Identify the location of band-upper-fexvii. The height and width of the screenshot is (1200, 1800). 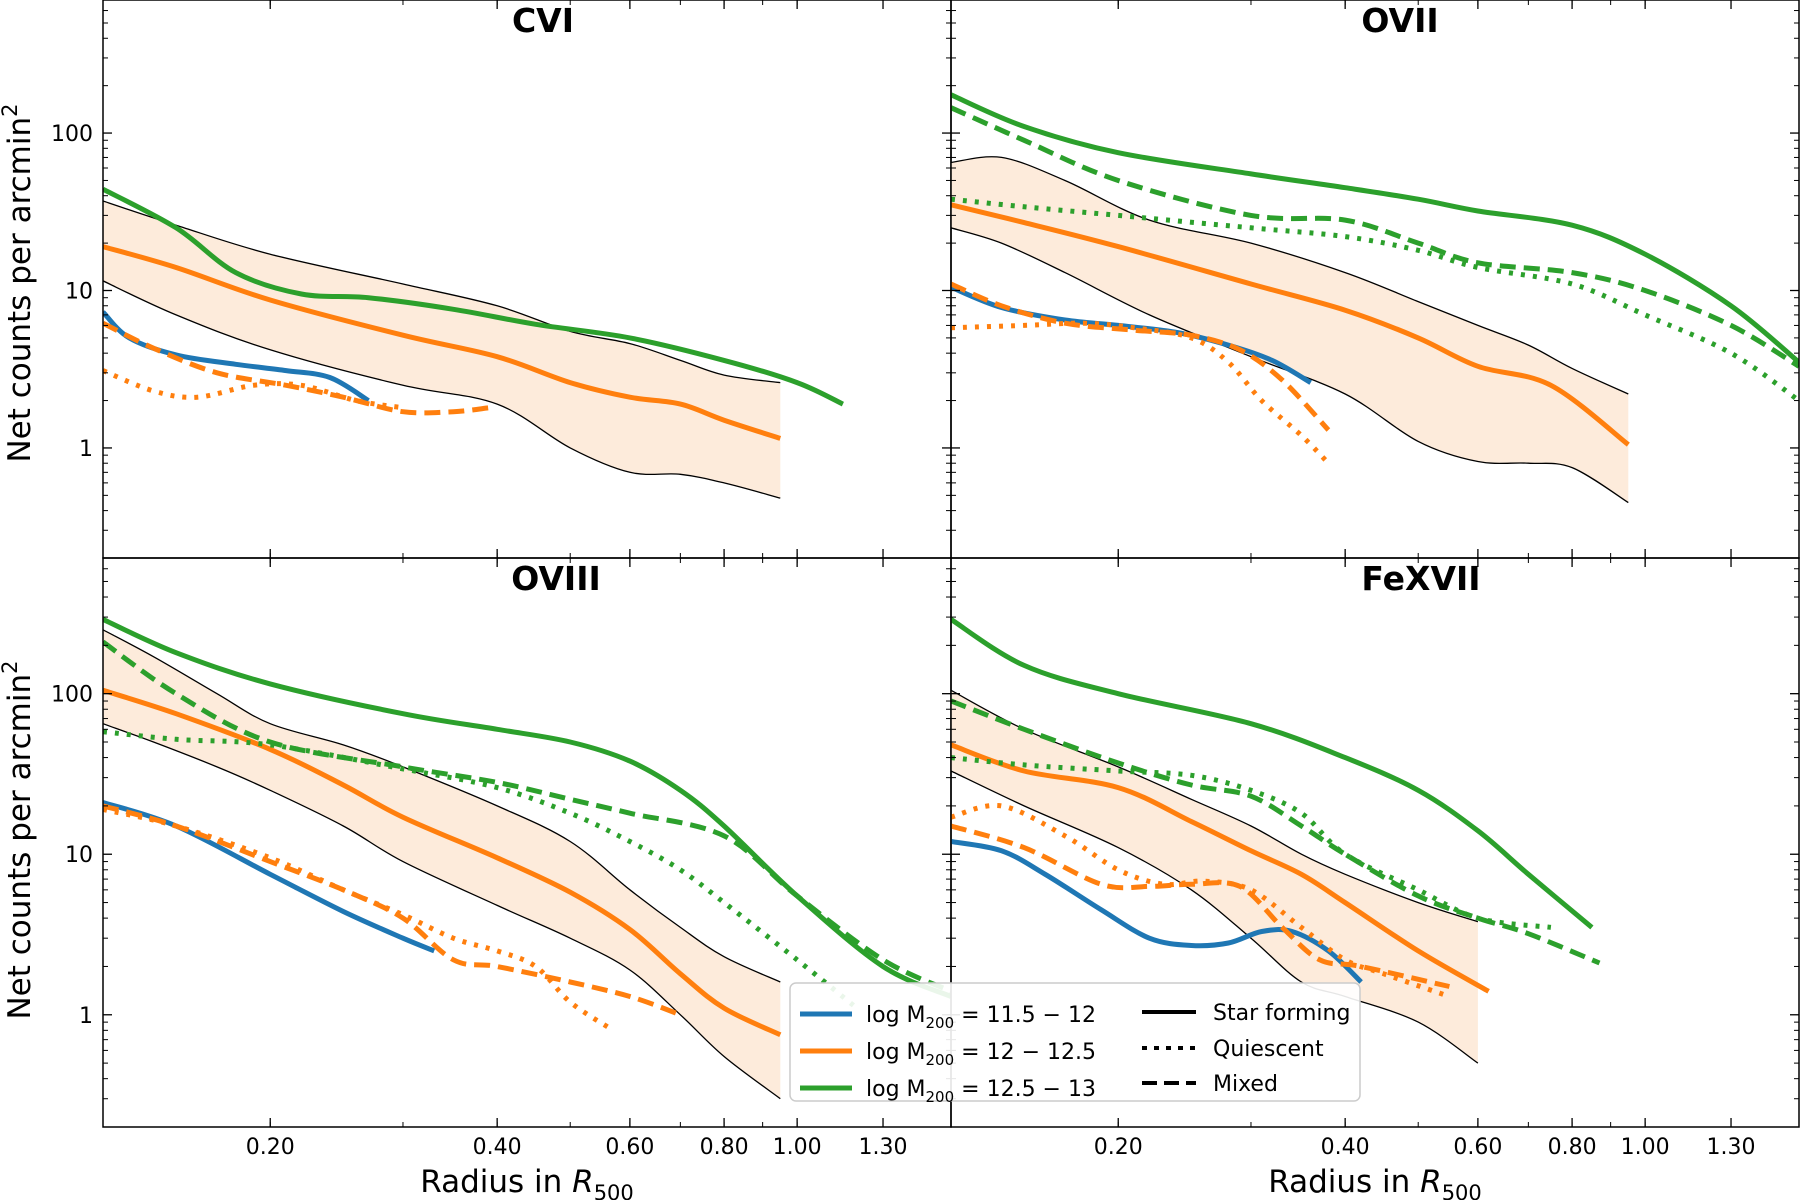
(1215, 806).